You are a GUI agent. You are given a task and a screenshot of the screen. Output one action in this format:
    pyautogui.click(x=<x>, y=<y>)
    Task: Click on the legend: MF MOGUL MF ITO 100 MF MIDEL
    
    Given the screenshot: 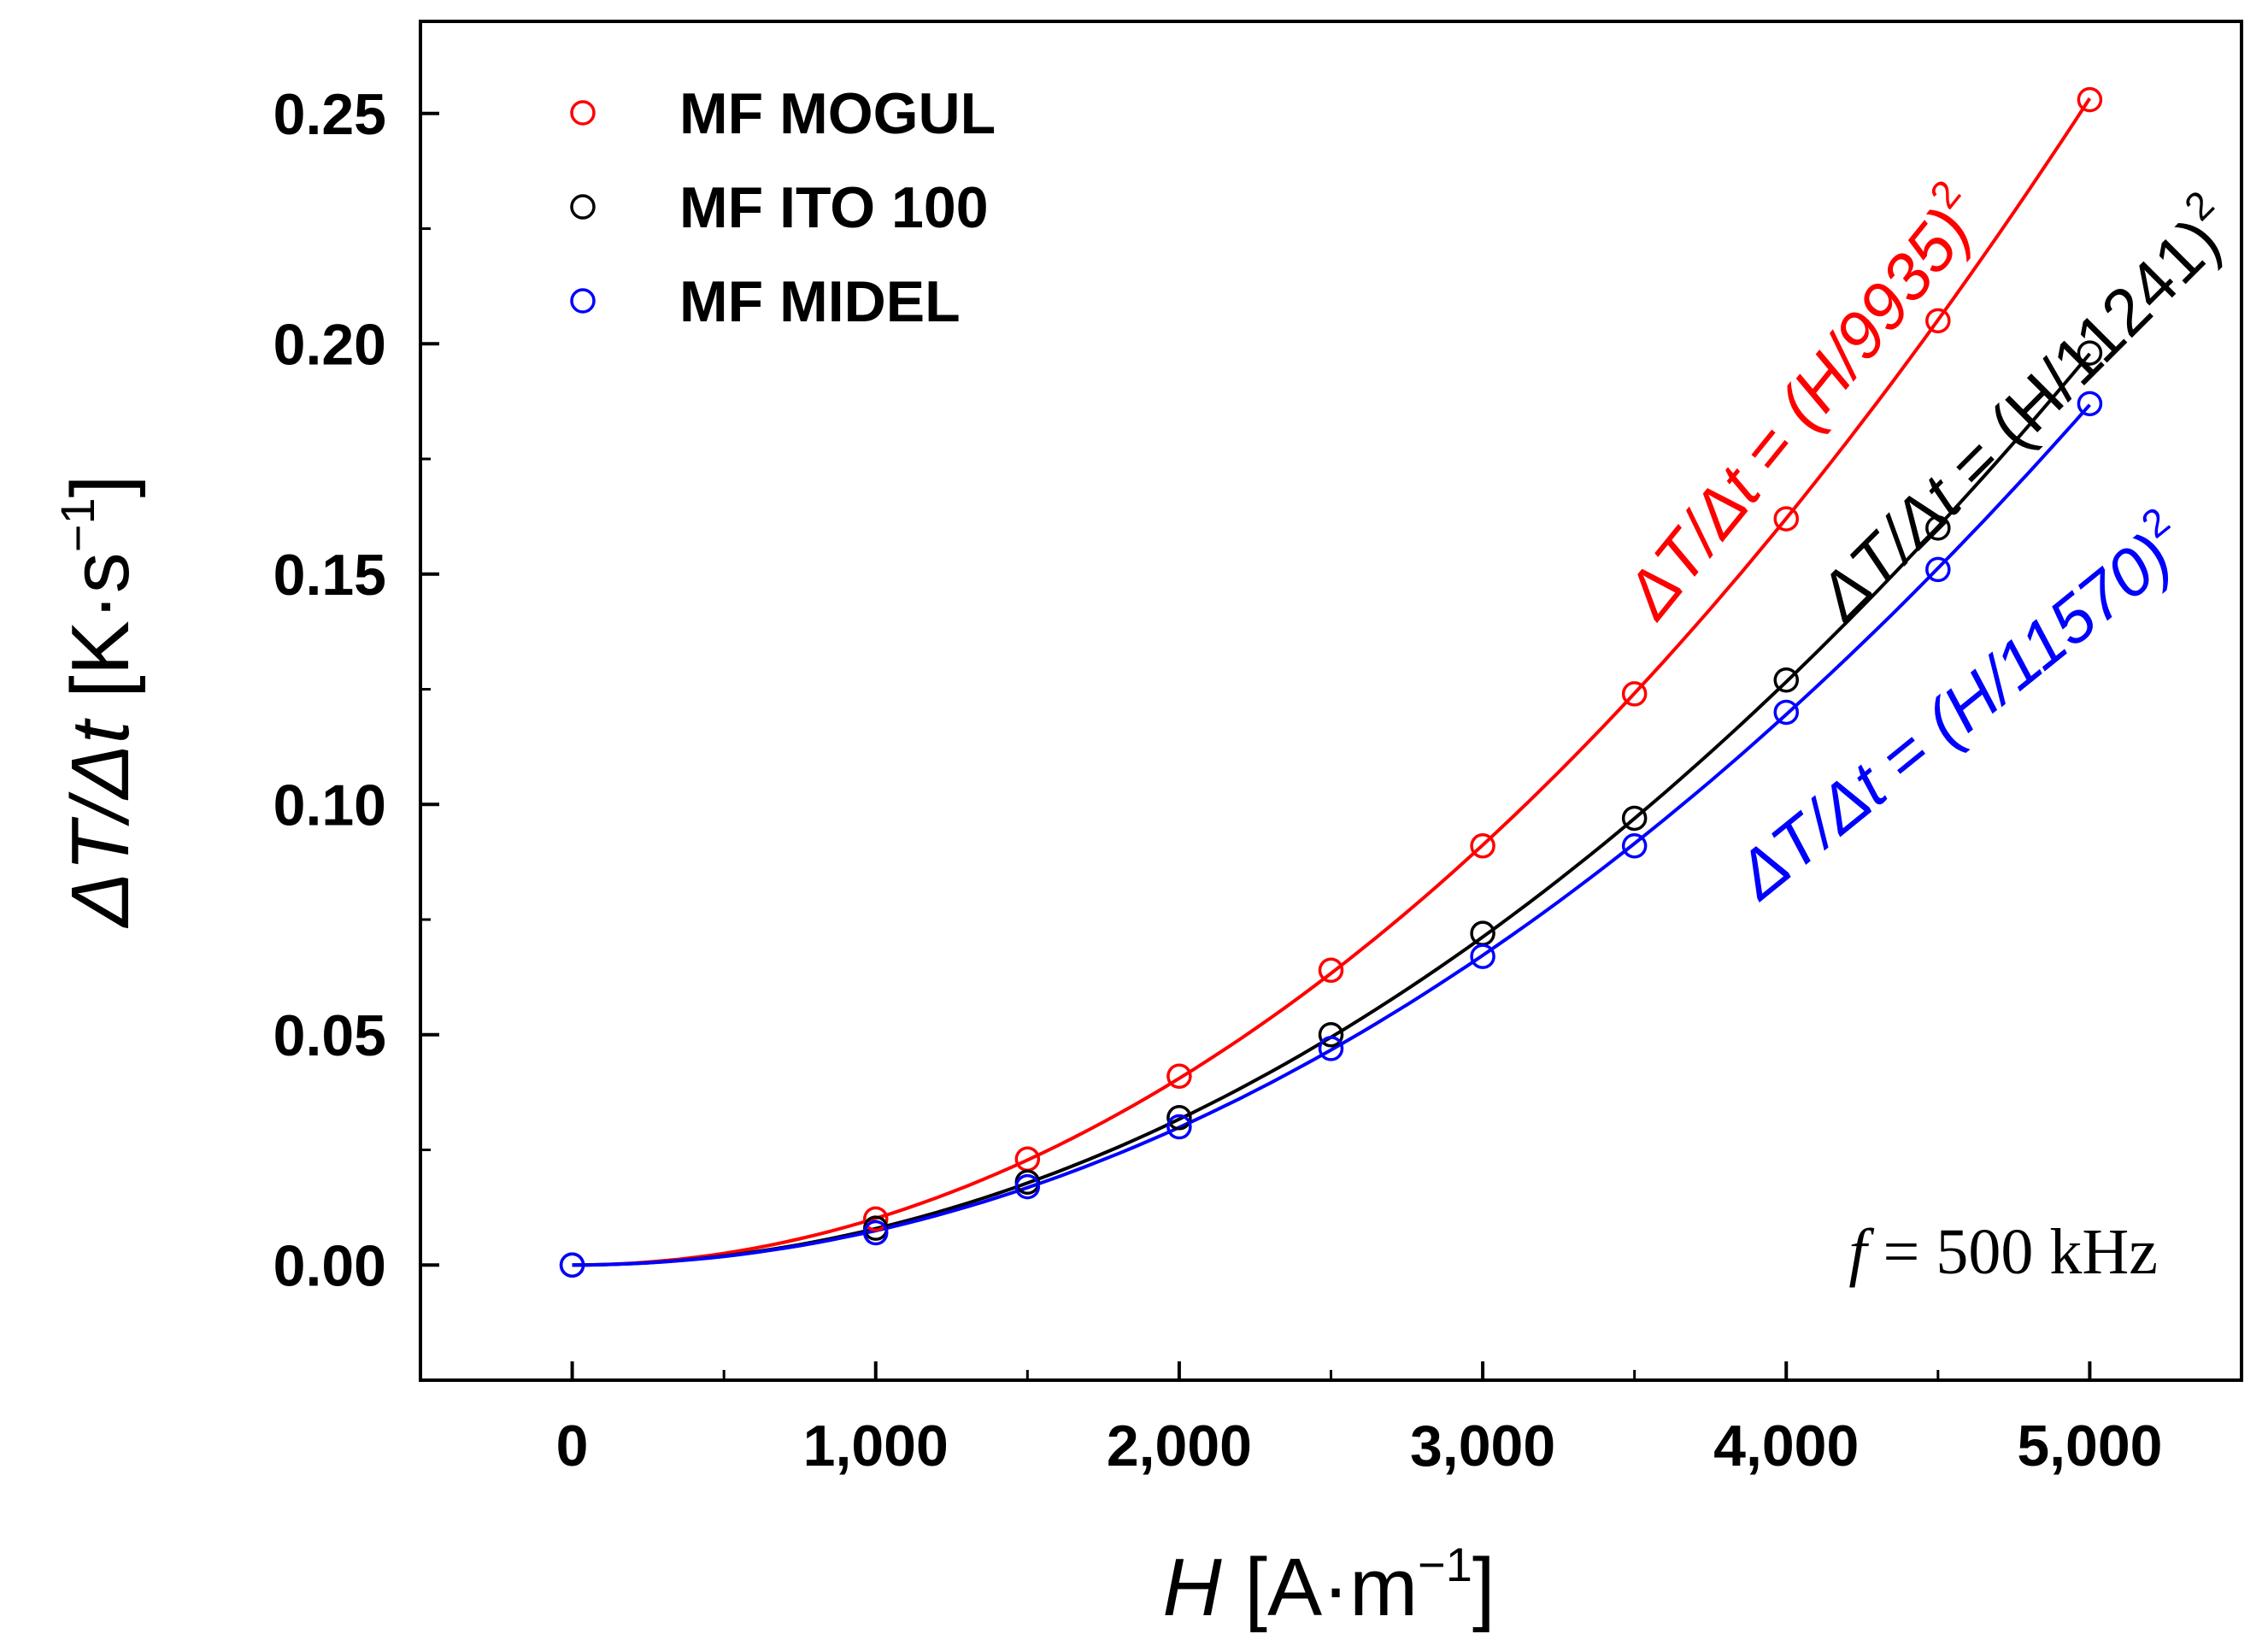 What is the action you would take?
    pyautogui.click(x=783, y=207)
    